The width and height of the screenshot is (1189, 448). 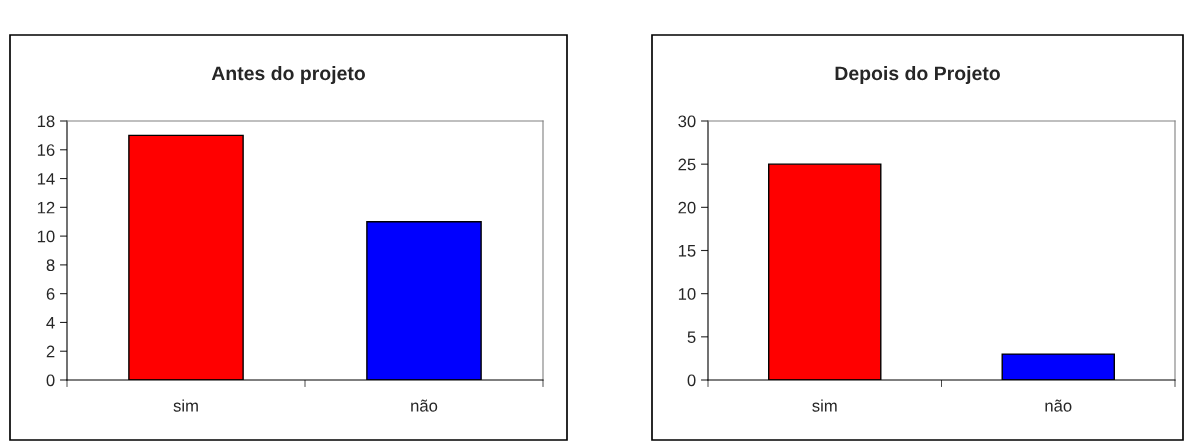 What do you see at coordinates (687, 164) in the screenshot?
I see `y-tick-label: 25` at bounding box center [687, 164].